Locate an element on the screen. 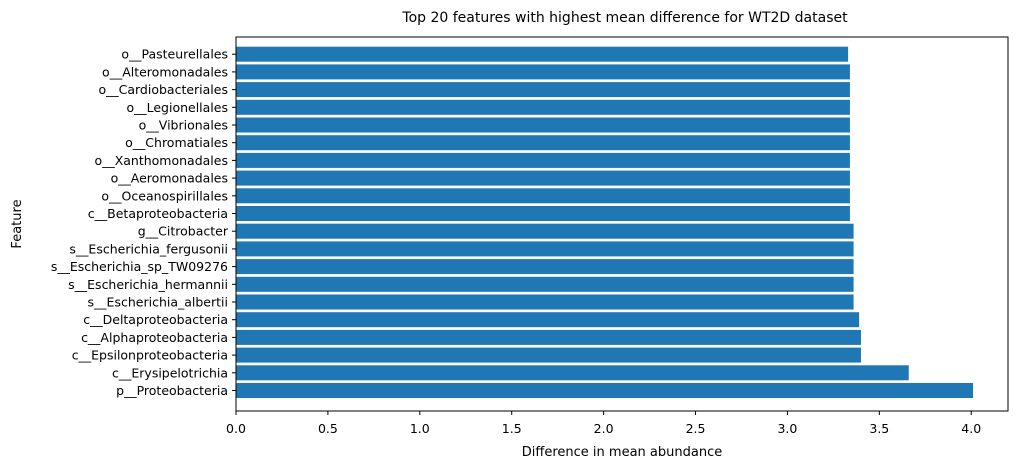 The height and width of the screenshot is (468, 1021). bar-o__Oceanospirillales is located at coordinates (543, 196).